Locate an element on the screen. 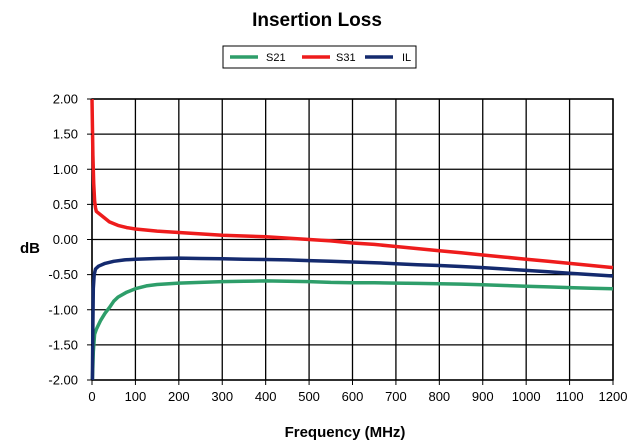 The image size is (641, 445). x-tick-label: 600 is located at coordinates (353, 396).